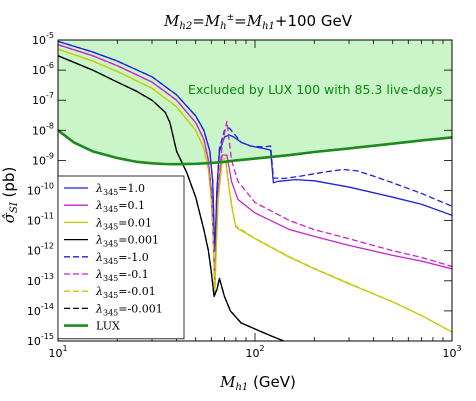 This screenshot has height=401, width=476. Describe the element at coordinates (43, 39) in the screenshot. I see `y-tick-label: 10⁻⁵` at that location.